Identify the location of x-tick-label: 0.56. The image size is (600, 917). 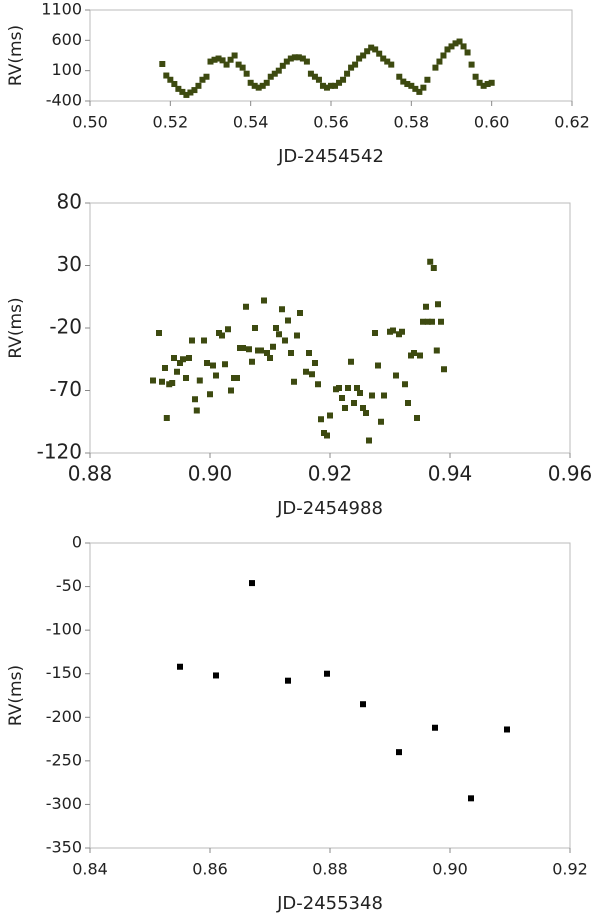
(331, 122).